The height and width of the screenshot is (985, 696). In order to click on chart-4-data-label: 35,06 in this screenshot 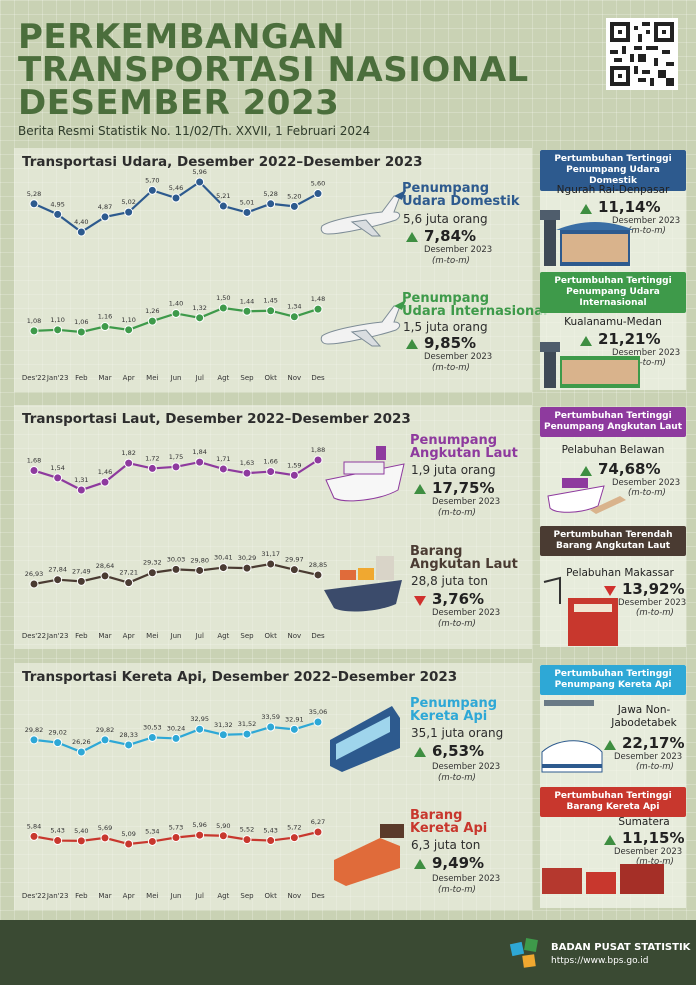, I will do `click(318, 712)`.